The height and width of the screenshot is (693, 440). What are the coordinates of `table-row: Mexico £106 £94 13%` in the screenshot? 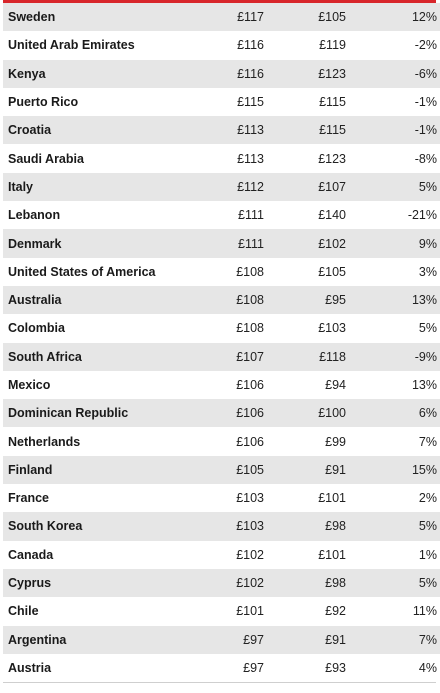 It's located at (221, 385).